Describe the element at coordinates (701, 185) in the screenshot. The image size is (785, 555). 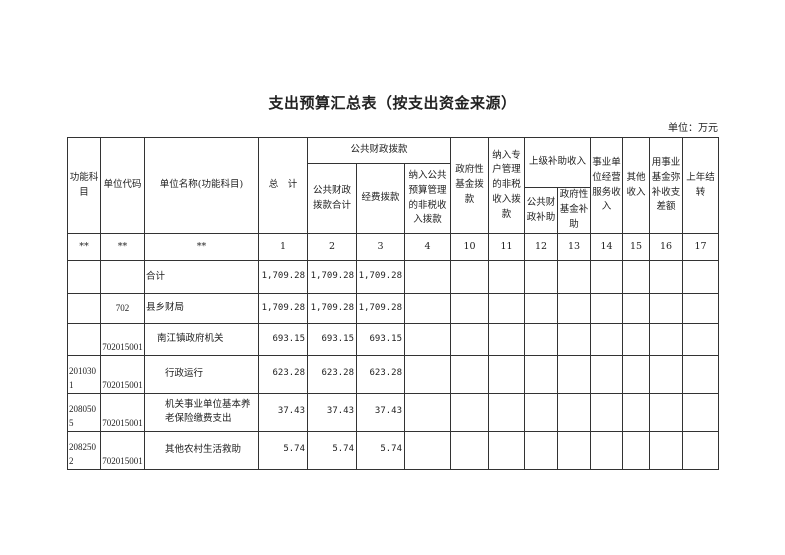
I see `header-carryover: 上年结转` at that location.